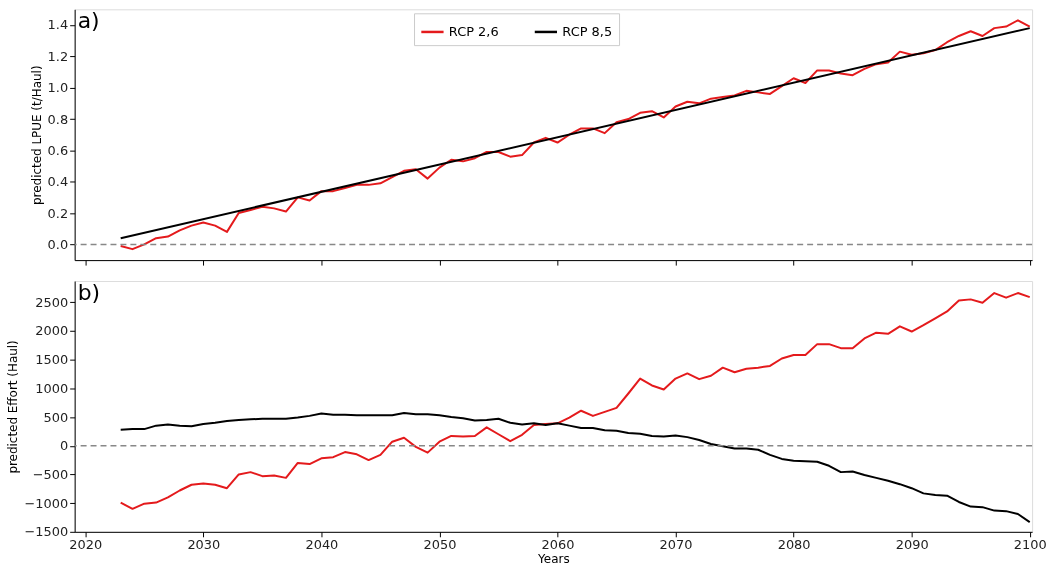 Image resolution: width=1049 pixels, height=576 pixels. I want to click on x-tick-label: 2030, so click(204, 545).